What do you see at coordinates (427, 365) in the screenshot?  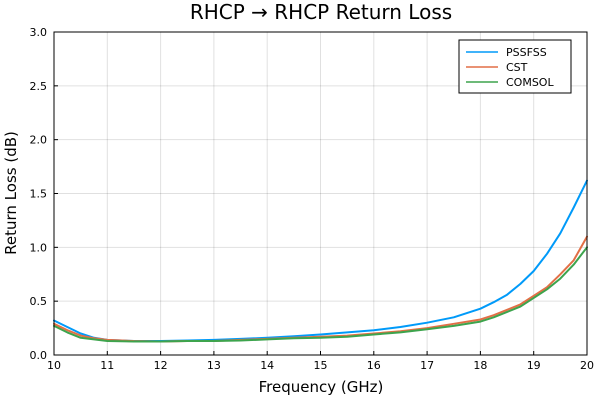 I see `x-tick-label: 17` at bounding box center [427, 365].